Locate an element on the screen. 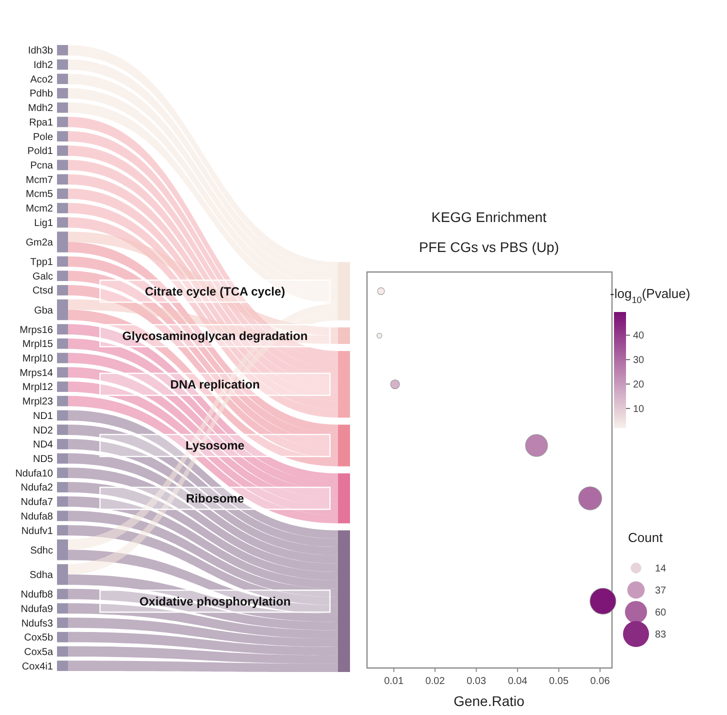 Image resolution: width=727 pixels, height=715 pixels. category-label: Mrpl10 is located at coordinates (38, 359).